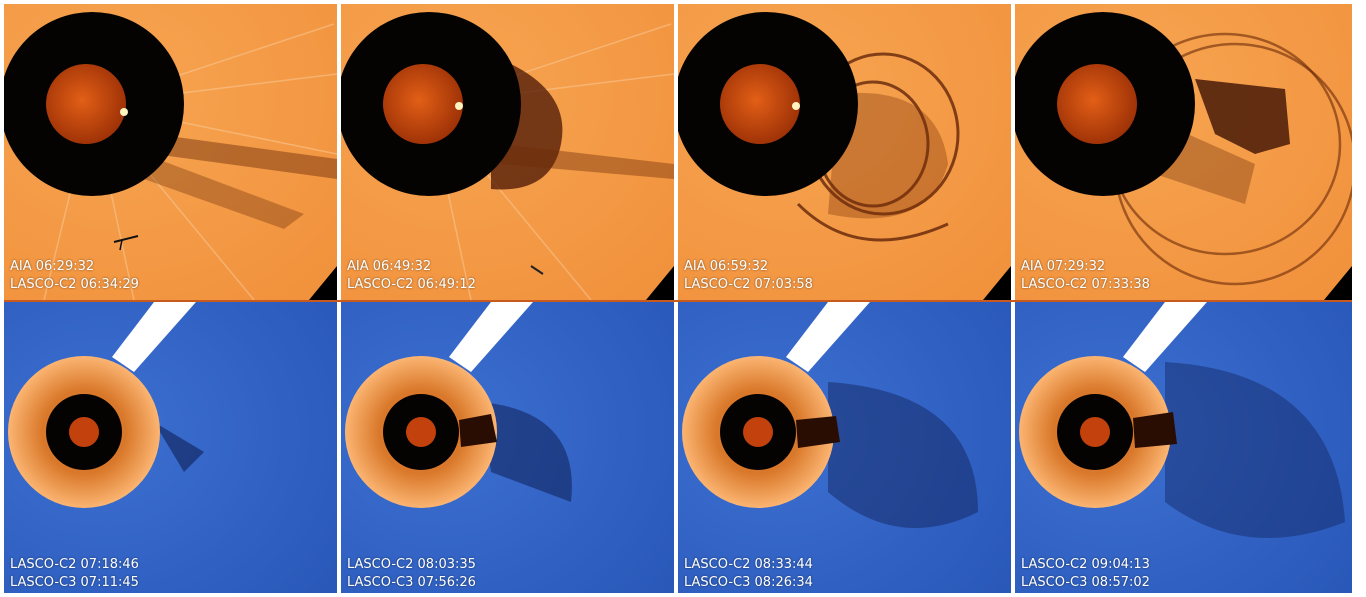  Describe the element at coordinates (74, 582) in the screenshot. I see `timestamp-line-2: LASCO-C3 07:11:45` at that location.